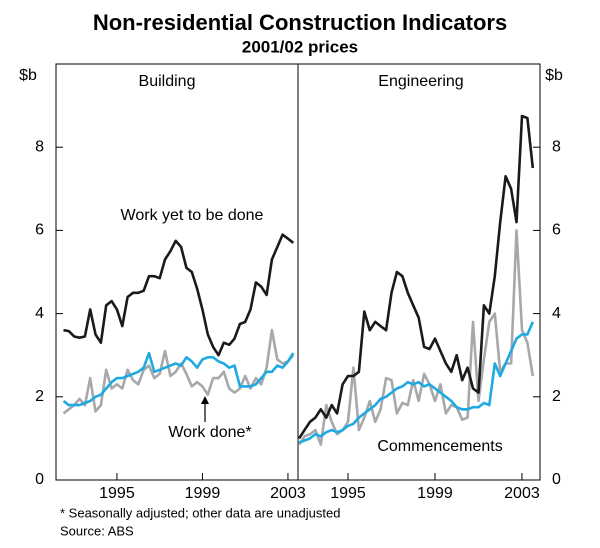 This screenshot has width=600, height=548. Describe the element at coordinates (167, 81) in the screenshot. I see `panel-title: Building` at that location.